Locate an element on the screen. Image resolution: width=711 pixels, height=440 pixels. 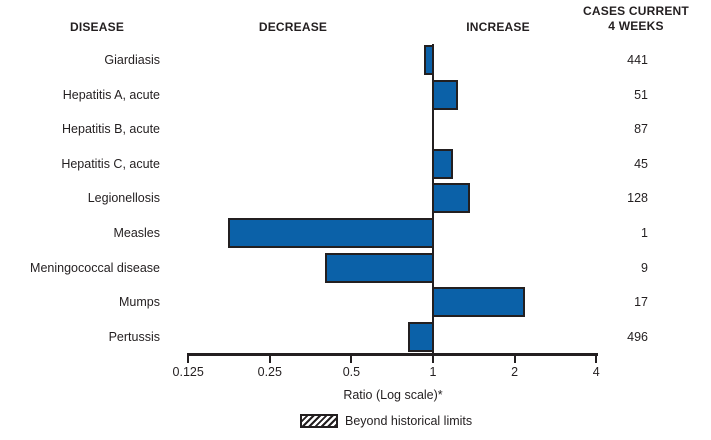
cases-value: 45 is located at coordinates (641, 163).